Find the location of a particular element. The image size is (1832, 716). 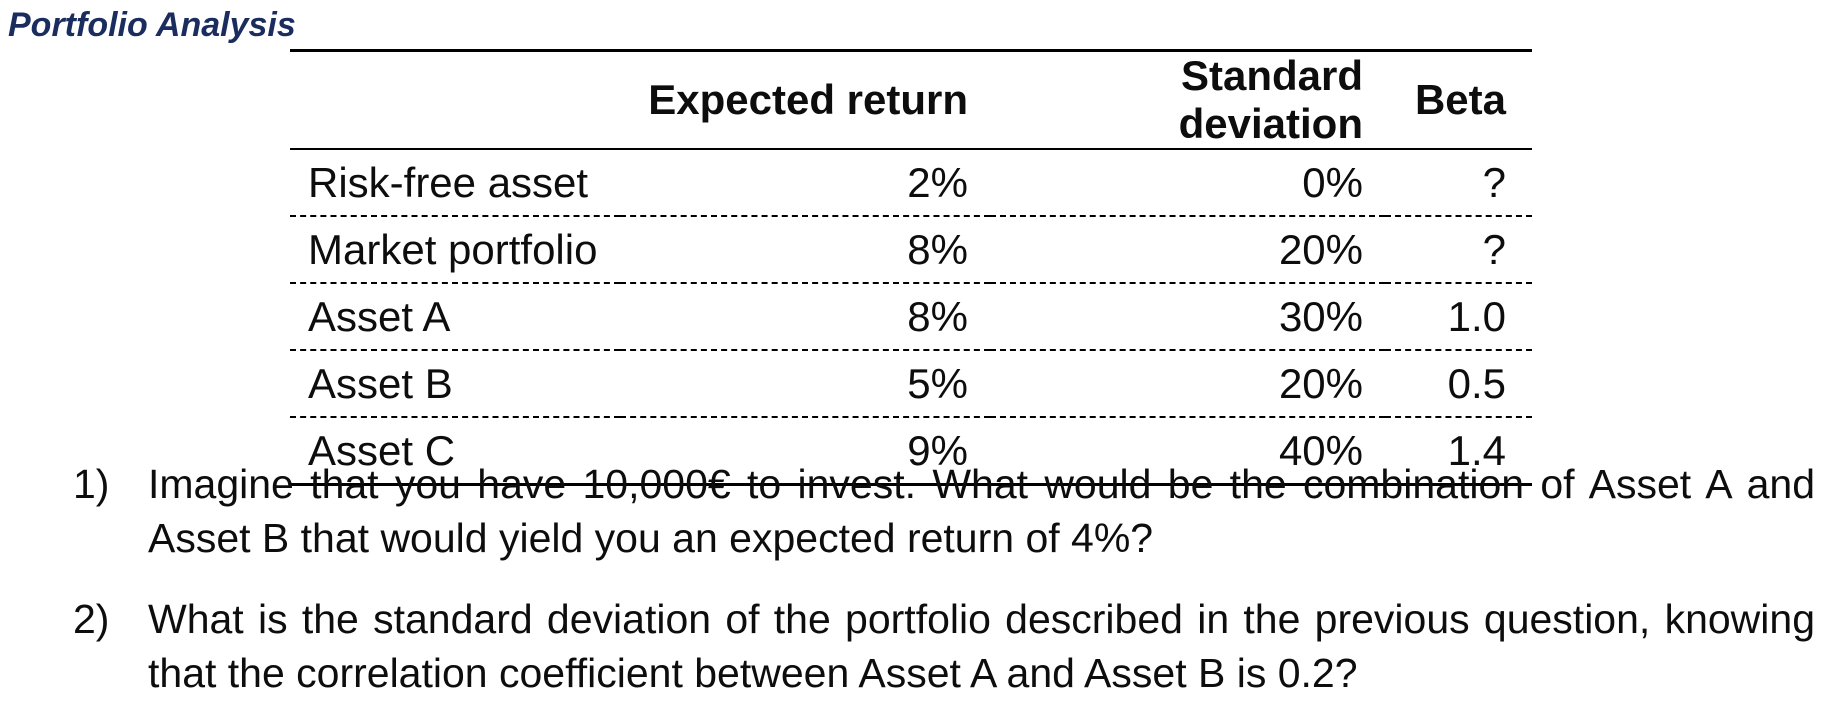

table-row-asset-a: Asset A 8% 30% 1.0 is located at coordinates (911, 316).